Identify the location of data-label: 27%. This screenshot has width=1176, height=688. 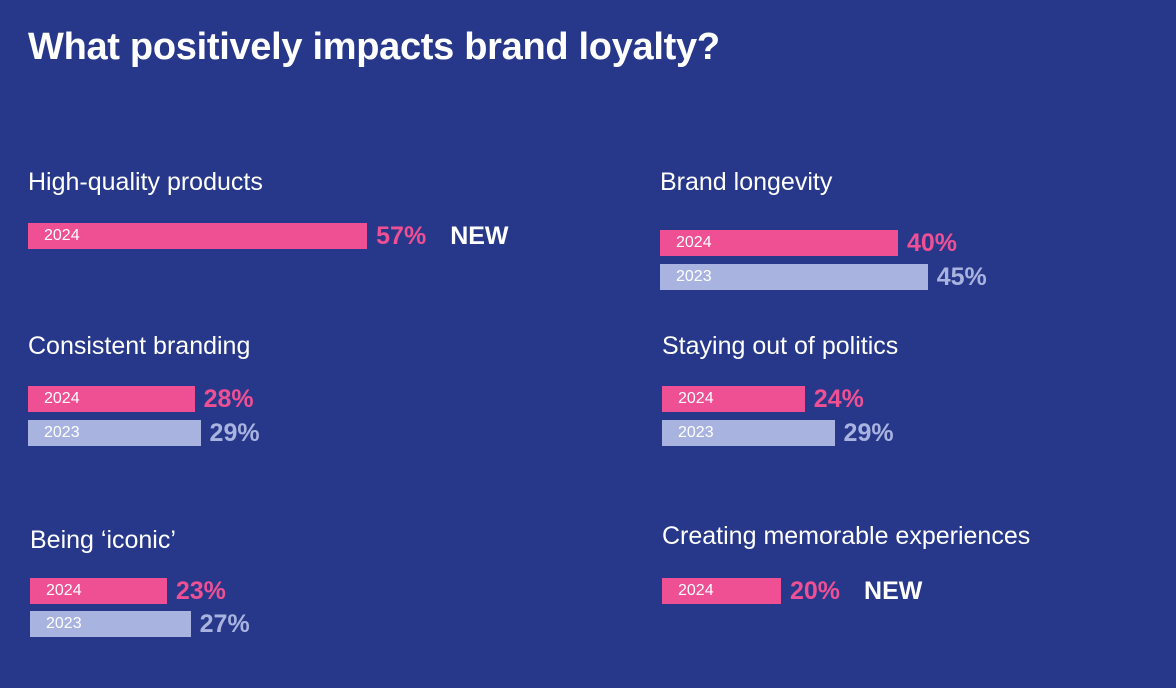
(224, 623).